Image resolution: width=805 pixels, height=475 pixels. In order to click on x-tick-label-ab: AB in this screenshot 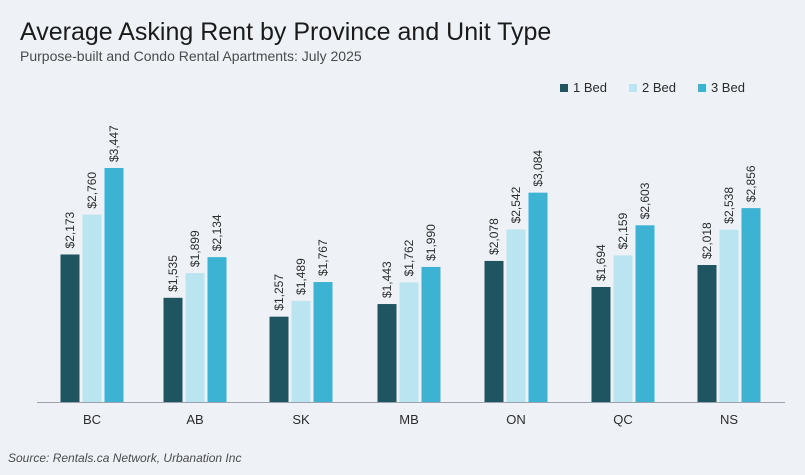, I will do `click(194, 419)`.